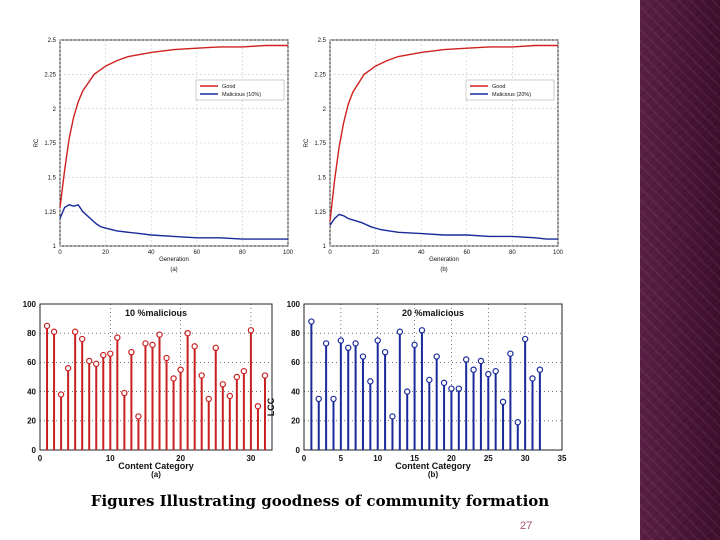 Image resolution: width=720 pixels, height=540 pixels. Describe the element at coordinates (34, 450) in the screenshot. I see `y-tick-label: 0` at that location.